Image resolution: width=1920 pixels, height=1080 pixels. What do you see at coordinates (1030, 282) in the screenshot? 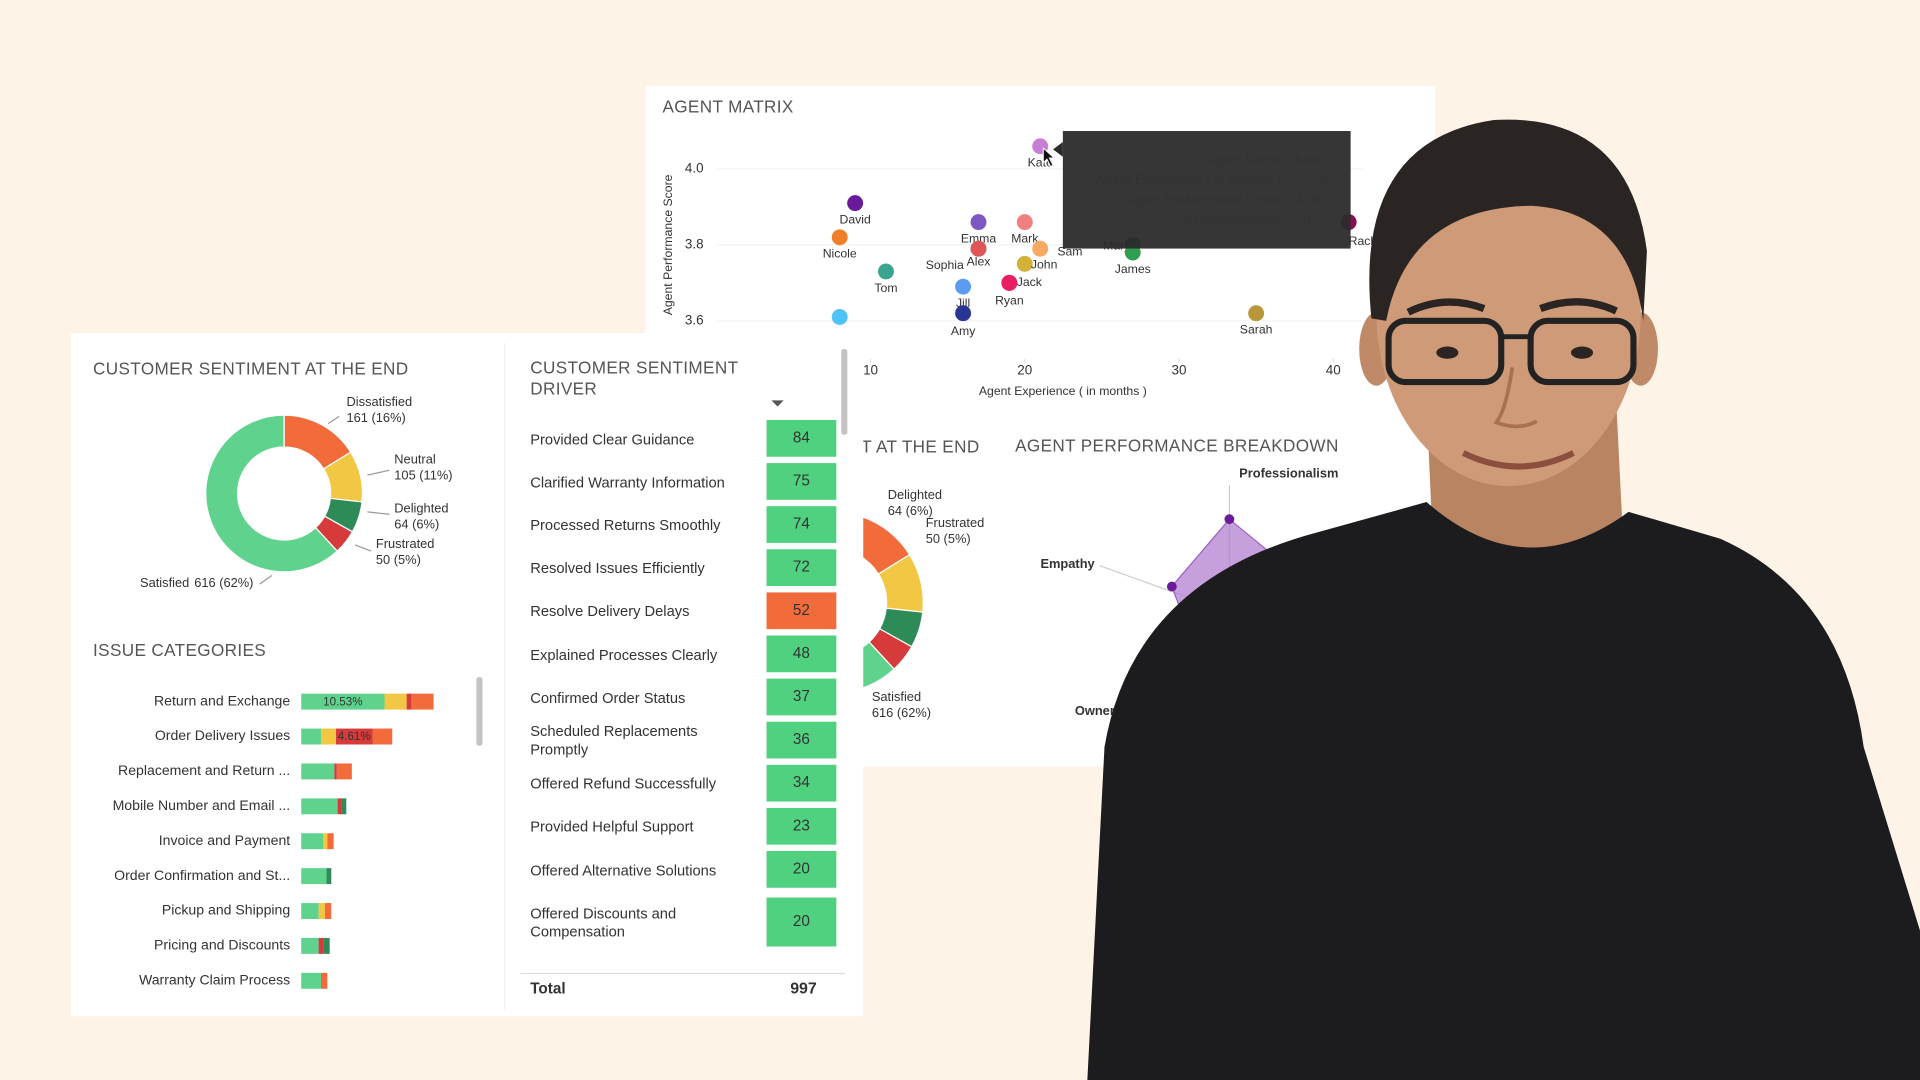
I see `agent-label: Jack` at bounding box center [1030, 282].